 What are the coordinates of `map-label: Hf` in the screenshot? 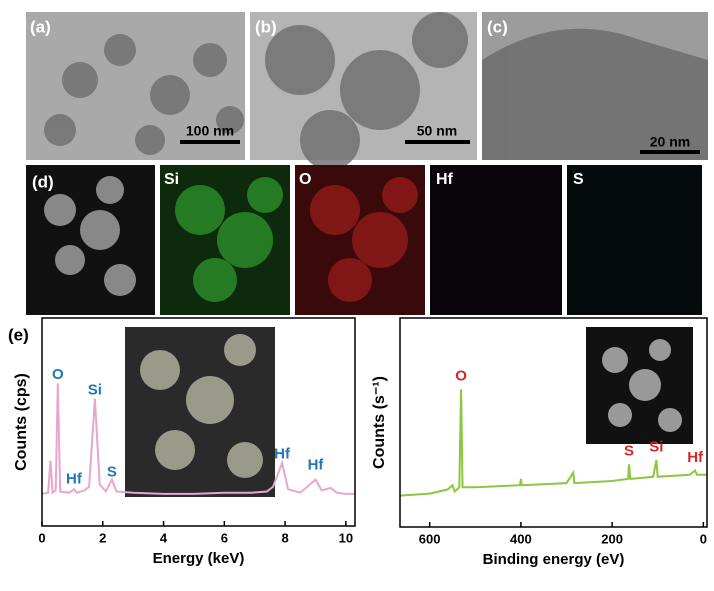 It's located at (445, 179).